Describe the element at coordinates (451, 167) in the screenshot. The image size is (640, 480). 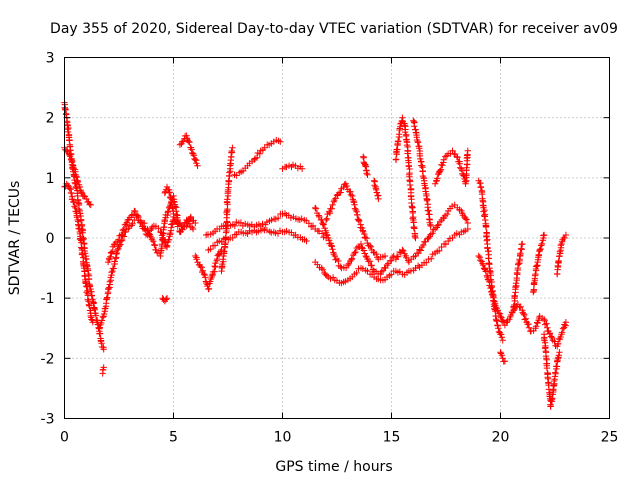
I see `series-arc-17p3` at that location.